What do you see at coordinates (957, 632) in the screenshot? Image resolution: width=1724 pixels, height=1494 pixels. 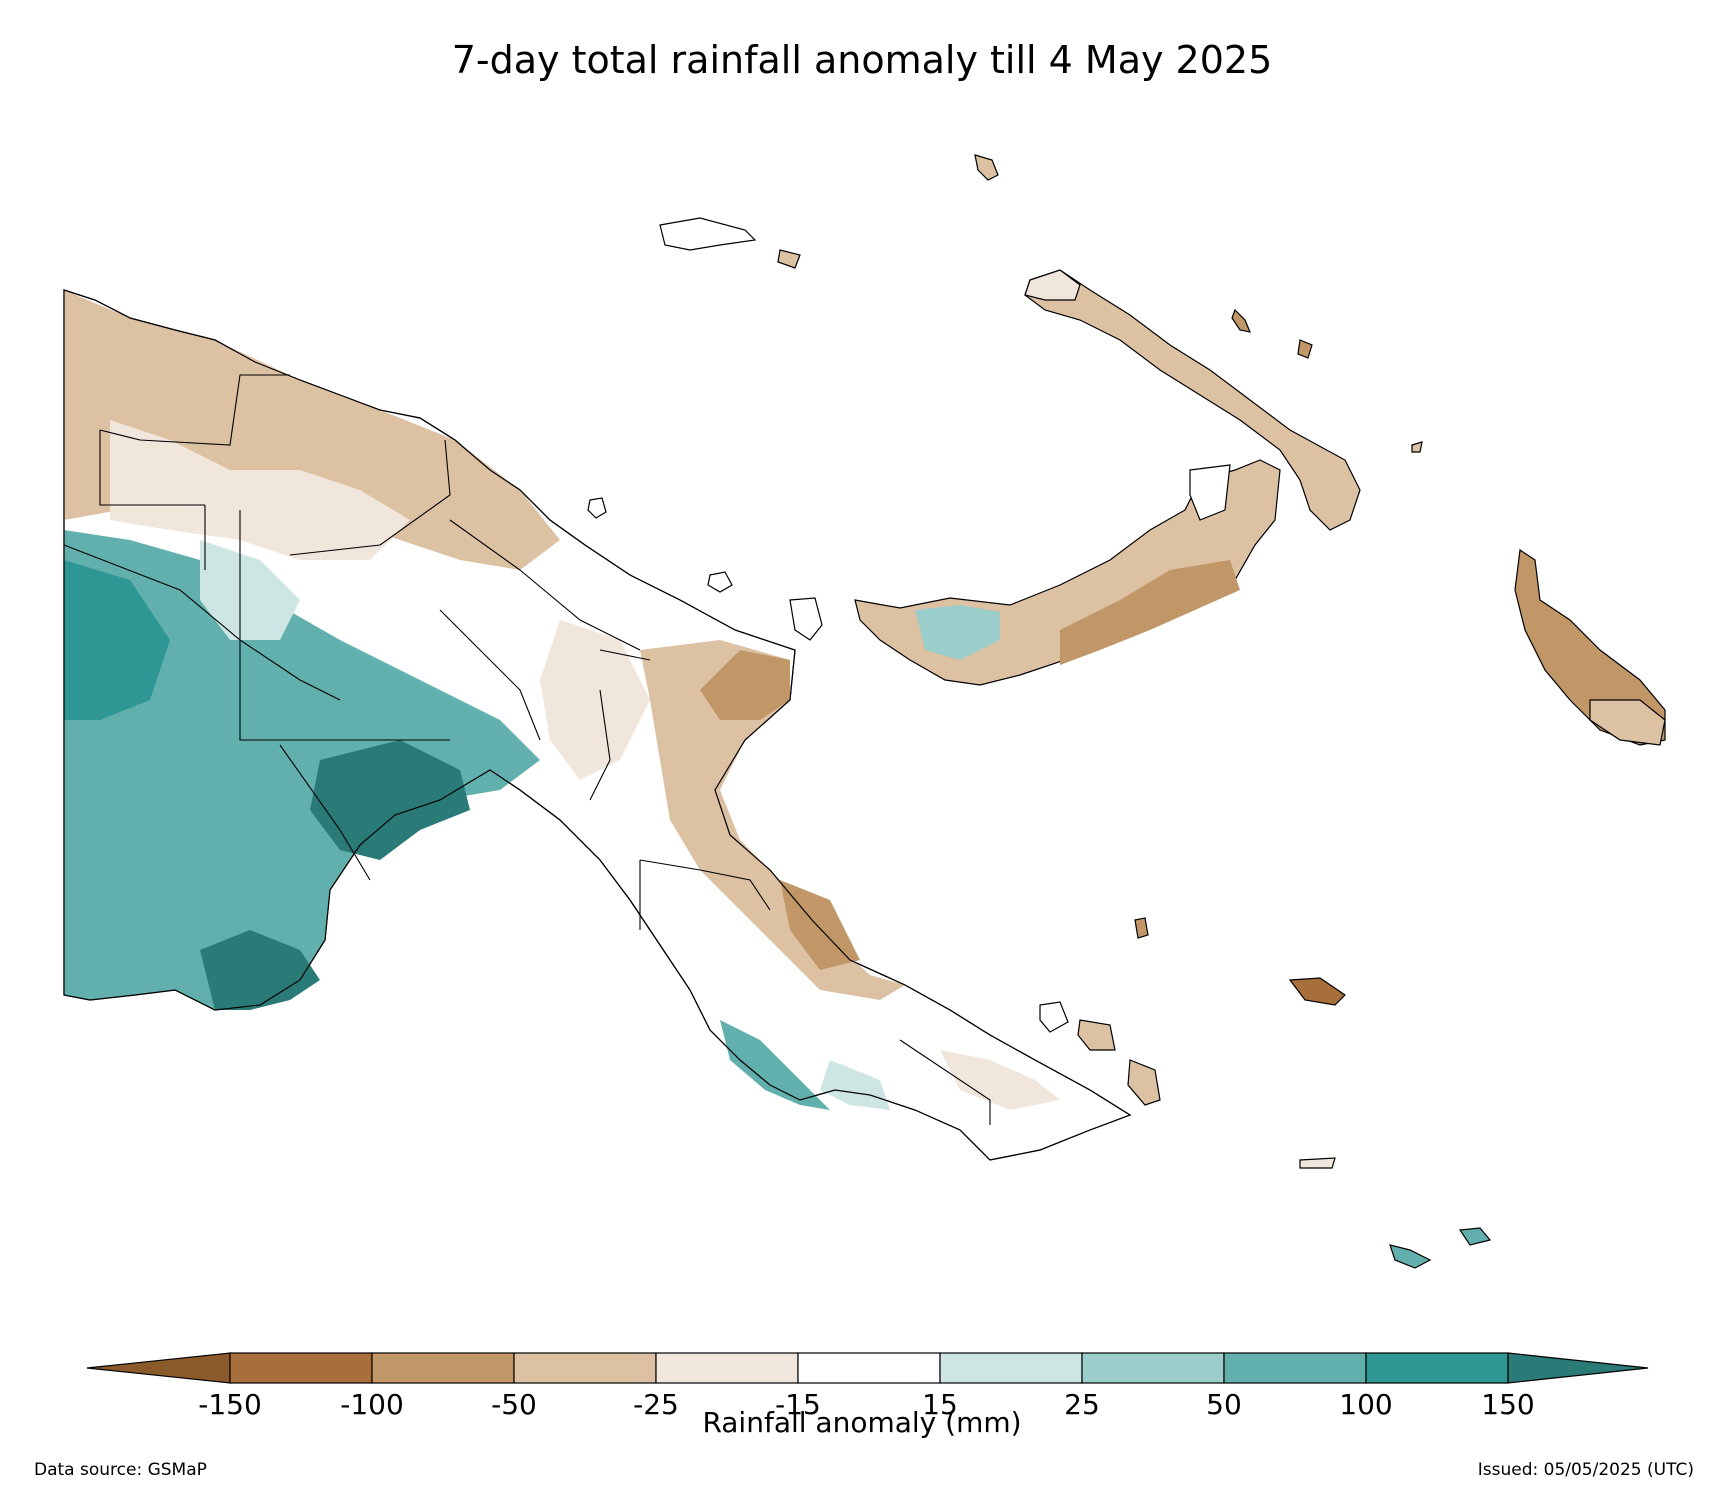 I see `new-britain-wet-zone` at bounding box center [957, 632].